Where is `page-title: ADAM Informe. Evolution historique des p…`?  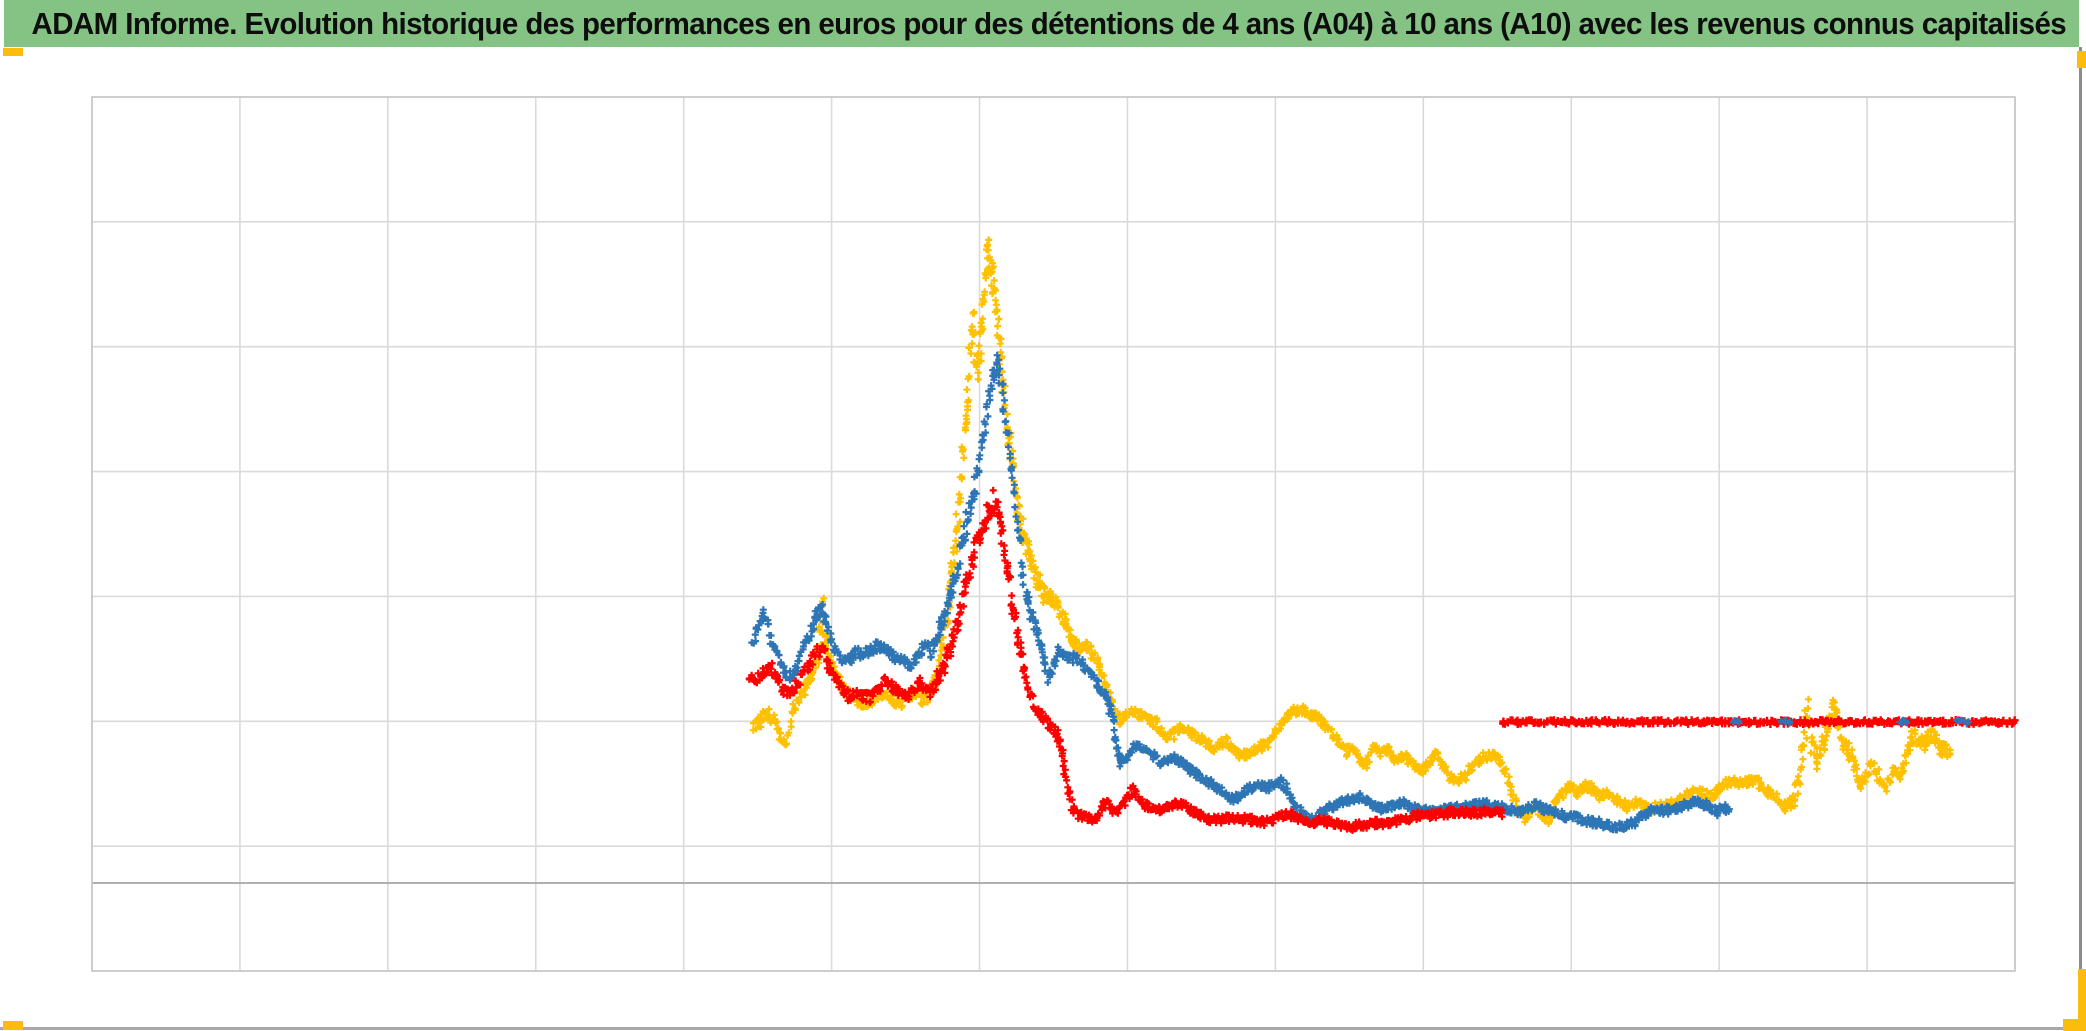 page-title: ADAM Informe. Evolution historique des p… is located at coordinates (1049, 23).